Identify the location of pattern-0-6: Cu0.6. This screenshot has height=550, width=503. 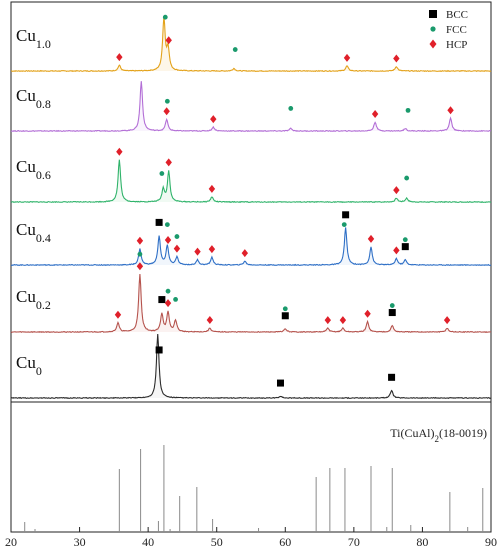
(251, 175).